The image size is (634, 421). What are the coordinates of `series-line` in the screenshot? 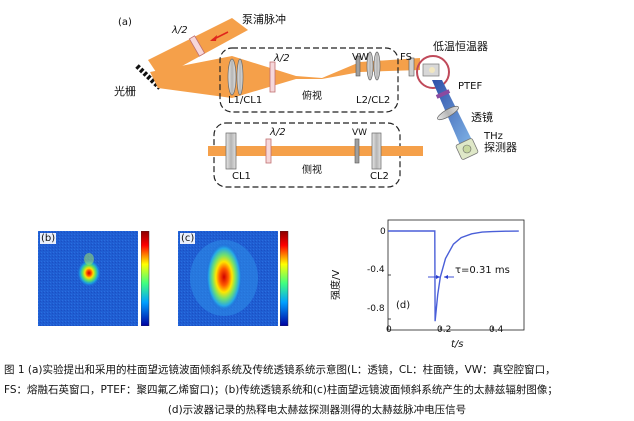 It's located at (453, 276).